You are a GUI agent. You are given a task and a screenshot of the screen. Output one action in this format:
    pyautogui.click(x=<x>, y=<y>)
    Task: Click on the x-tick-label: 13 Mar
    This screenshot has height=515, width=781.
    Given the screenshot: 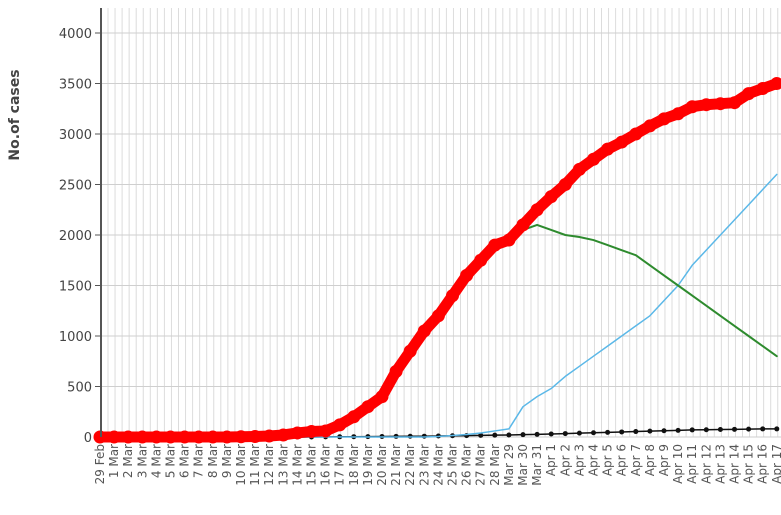 What is the action you would take?
    pyautogui.click(x=283, y=465)
    